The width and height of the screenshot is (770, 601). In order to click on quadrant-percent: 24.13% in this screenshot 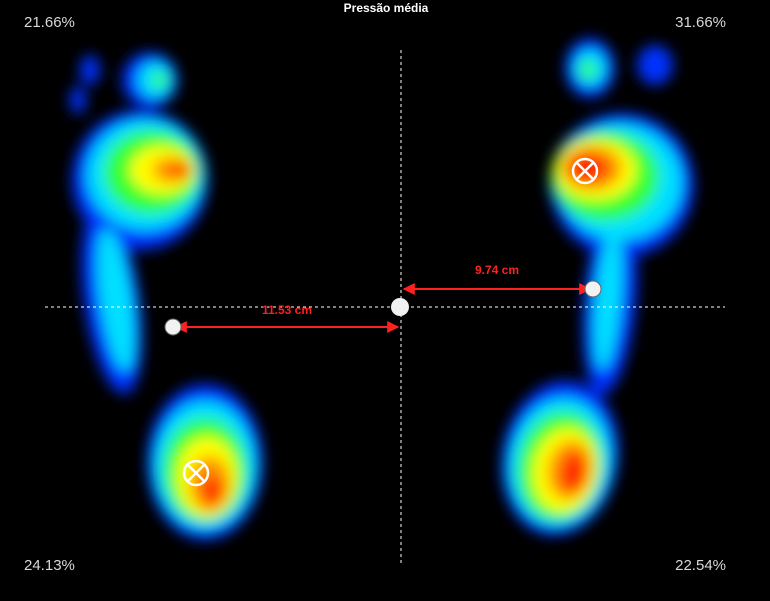, I will do `click(49, 565)`.